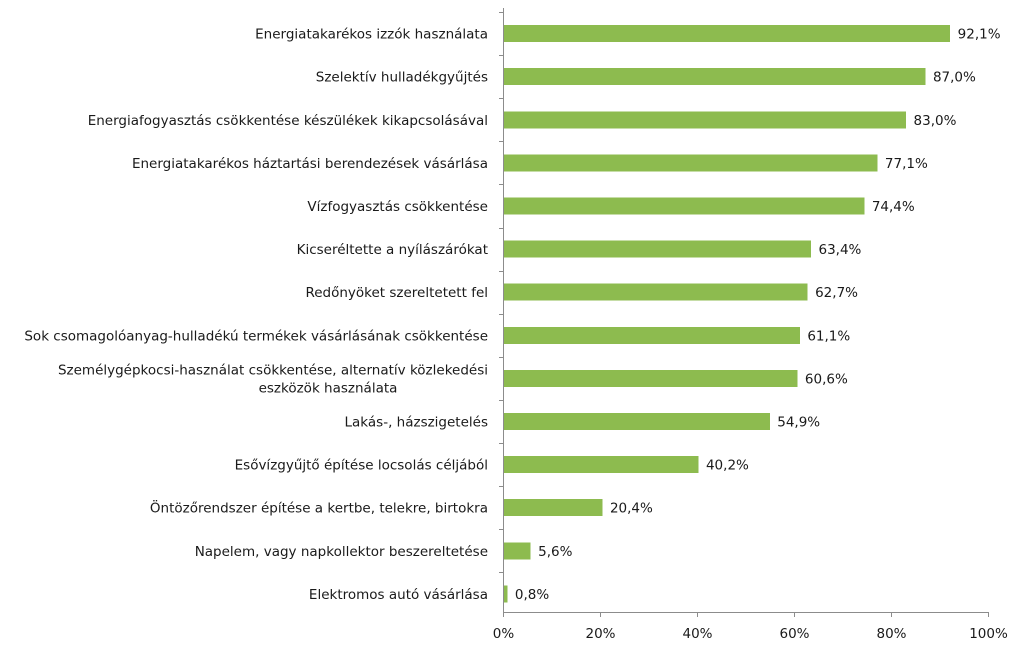 This screenshot has width=1024, height=650. Describe the element at coordinates (396, 293) in the screenshot. I see `category-label: Redőnyöket szereltetett fel` at that location.